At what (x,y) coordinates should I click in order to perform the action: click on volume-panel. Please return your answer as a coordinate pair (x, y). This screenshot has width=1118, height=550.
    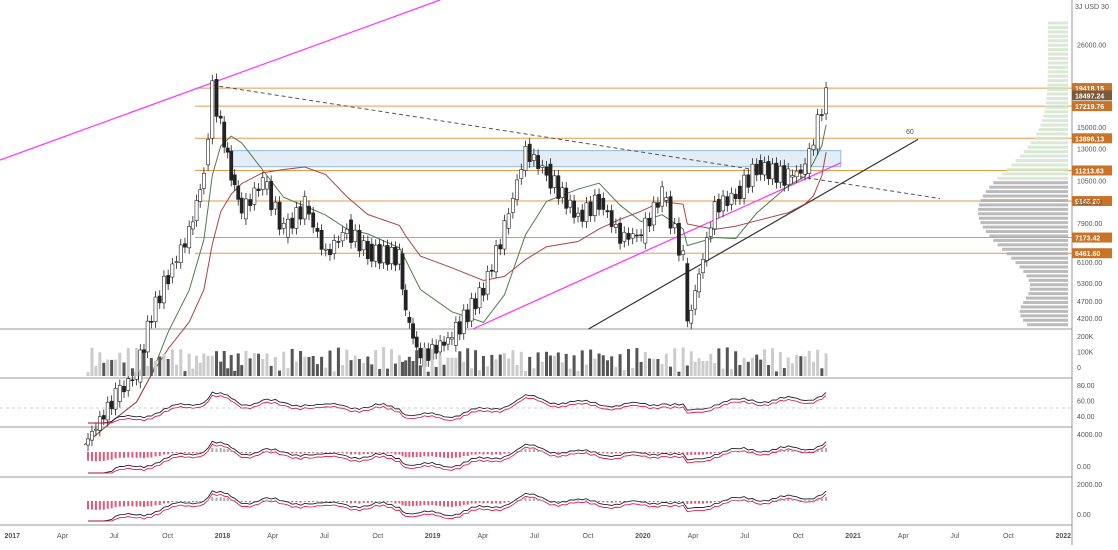
    Looking at the image, I should click on (457, 361).